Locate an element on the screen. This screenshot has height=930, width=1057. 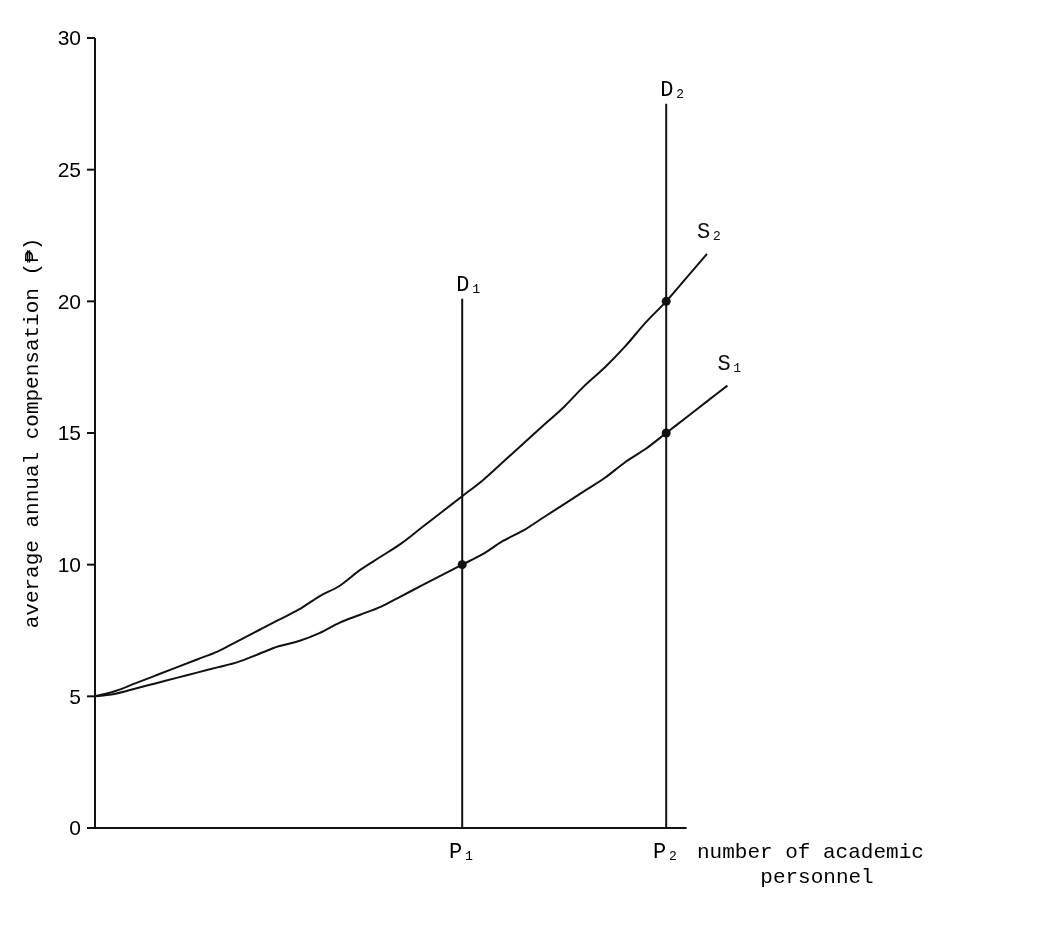
y-tick-label: 30 is located at coordinates (69, 38).